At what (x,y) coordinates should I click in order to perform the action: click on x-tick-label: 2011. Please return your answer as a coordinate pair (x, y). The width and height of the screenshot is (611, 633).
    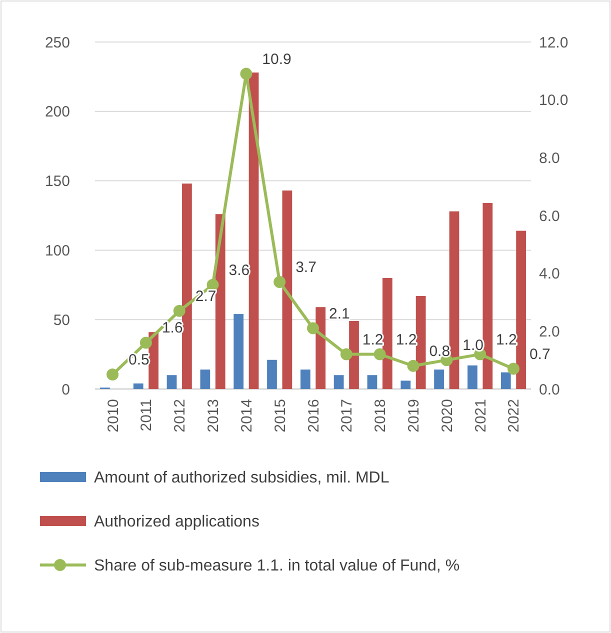
    Looking at the image, I should click on (147, 415).